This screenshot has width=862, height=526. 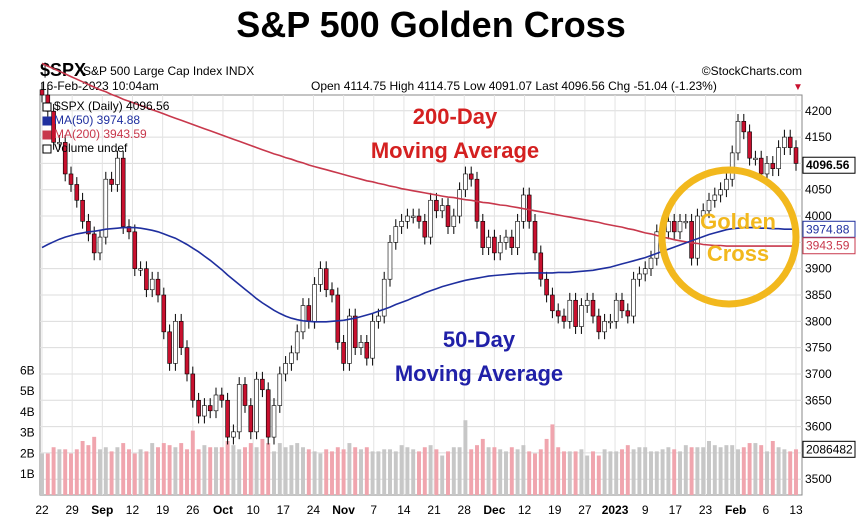 I want to click on date-tick-label-25: 13, so click(x=796, y=510).